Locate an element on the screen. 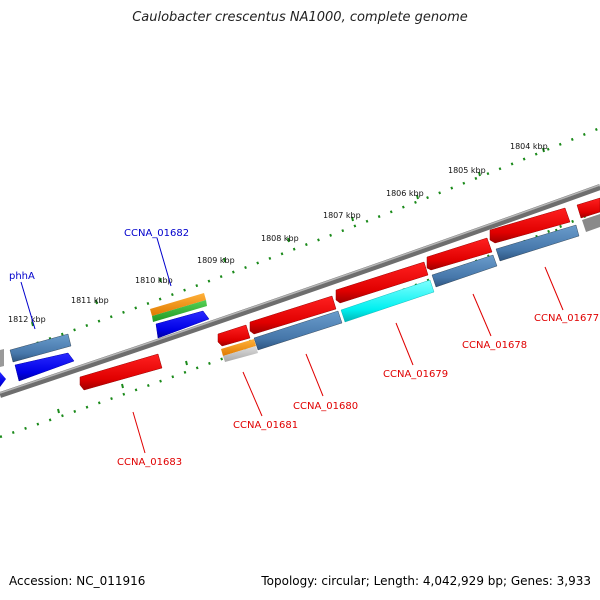 This screenshot has height=600, width=600. gene-label-ccna-01678: CCNA_01678 is located at coordinates (494, 345).